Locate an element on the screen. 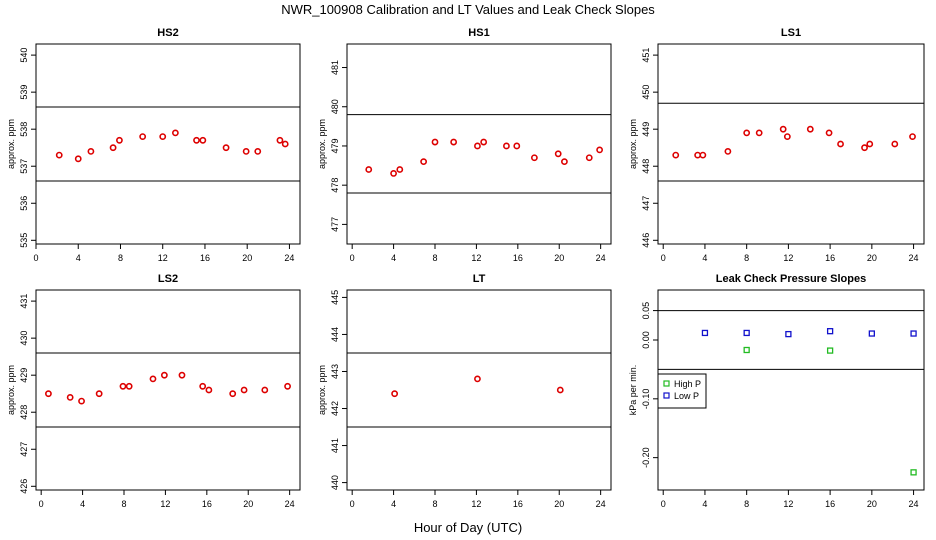 This screenshot has width=936, height=540. y-tick-label: 449 is located at coordinates (646, 129).